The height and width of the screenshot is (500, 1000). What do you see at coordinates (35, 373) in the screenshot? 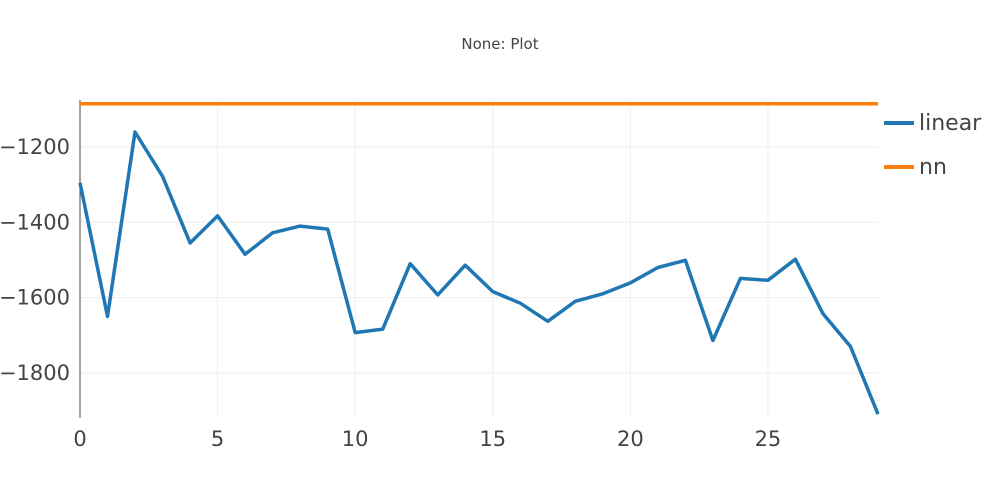
I see `y-tick-label: −1800` at bounding box center [35, 373].